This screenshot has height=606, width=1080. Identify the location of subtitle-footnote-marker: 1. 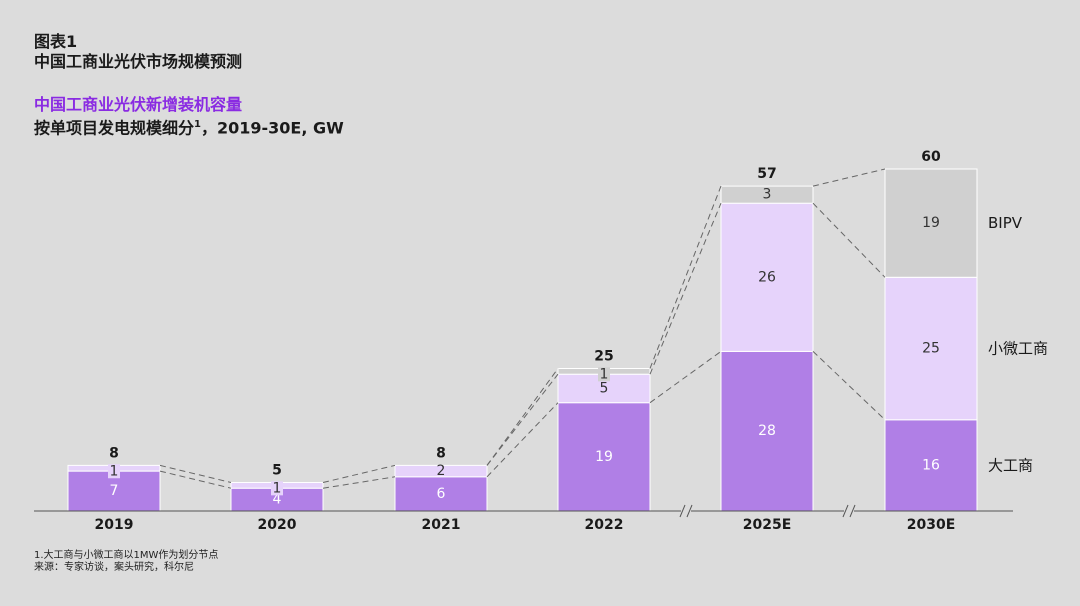
(197, 124).